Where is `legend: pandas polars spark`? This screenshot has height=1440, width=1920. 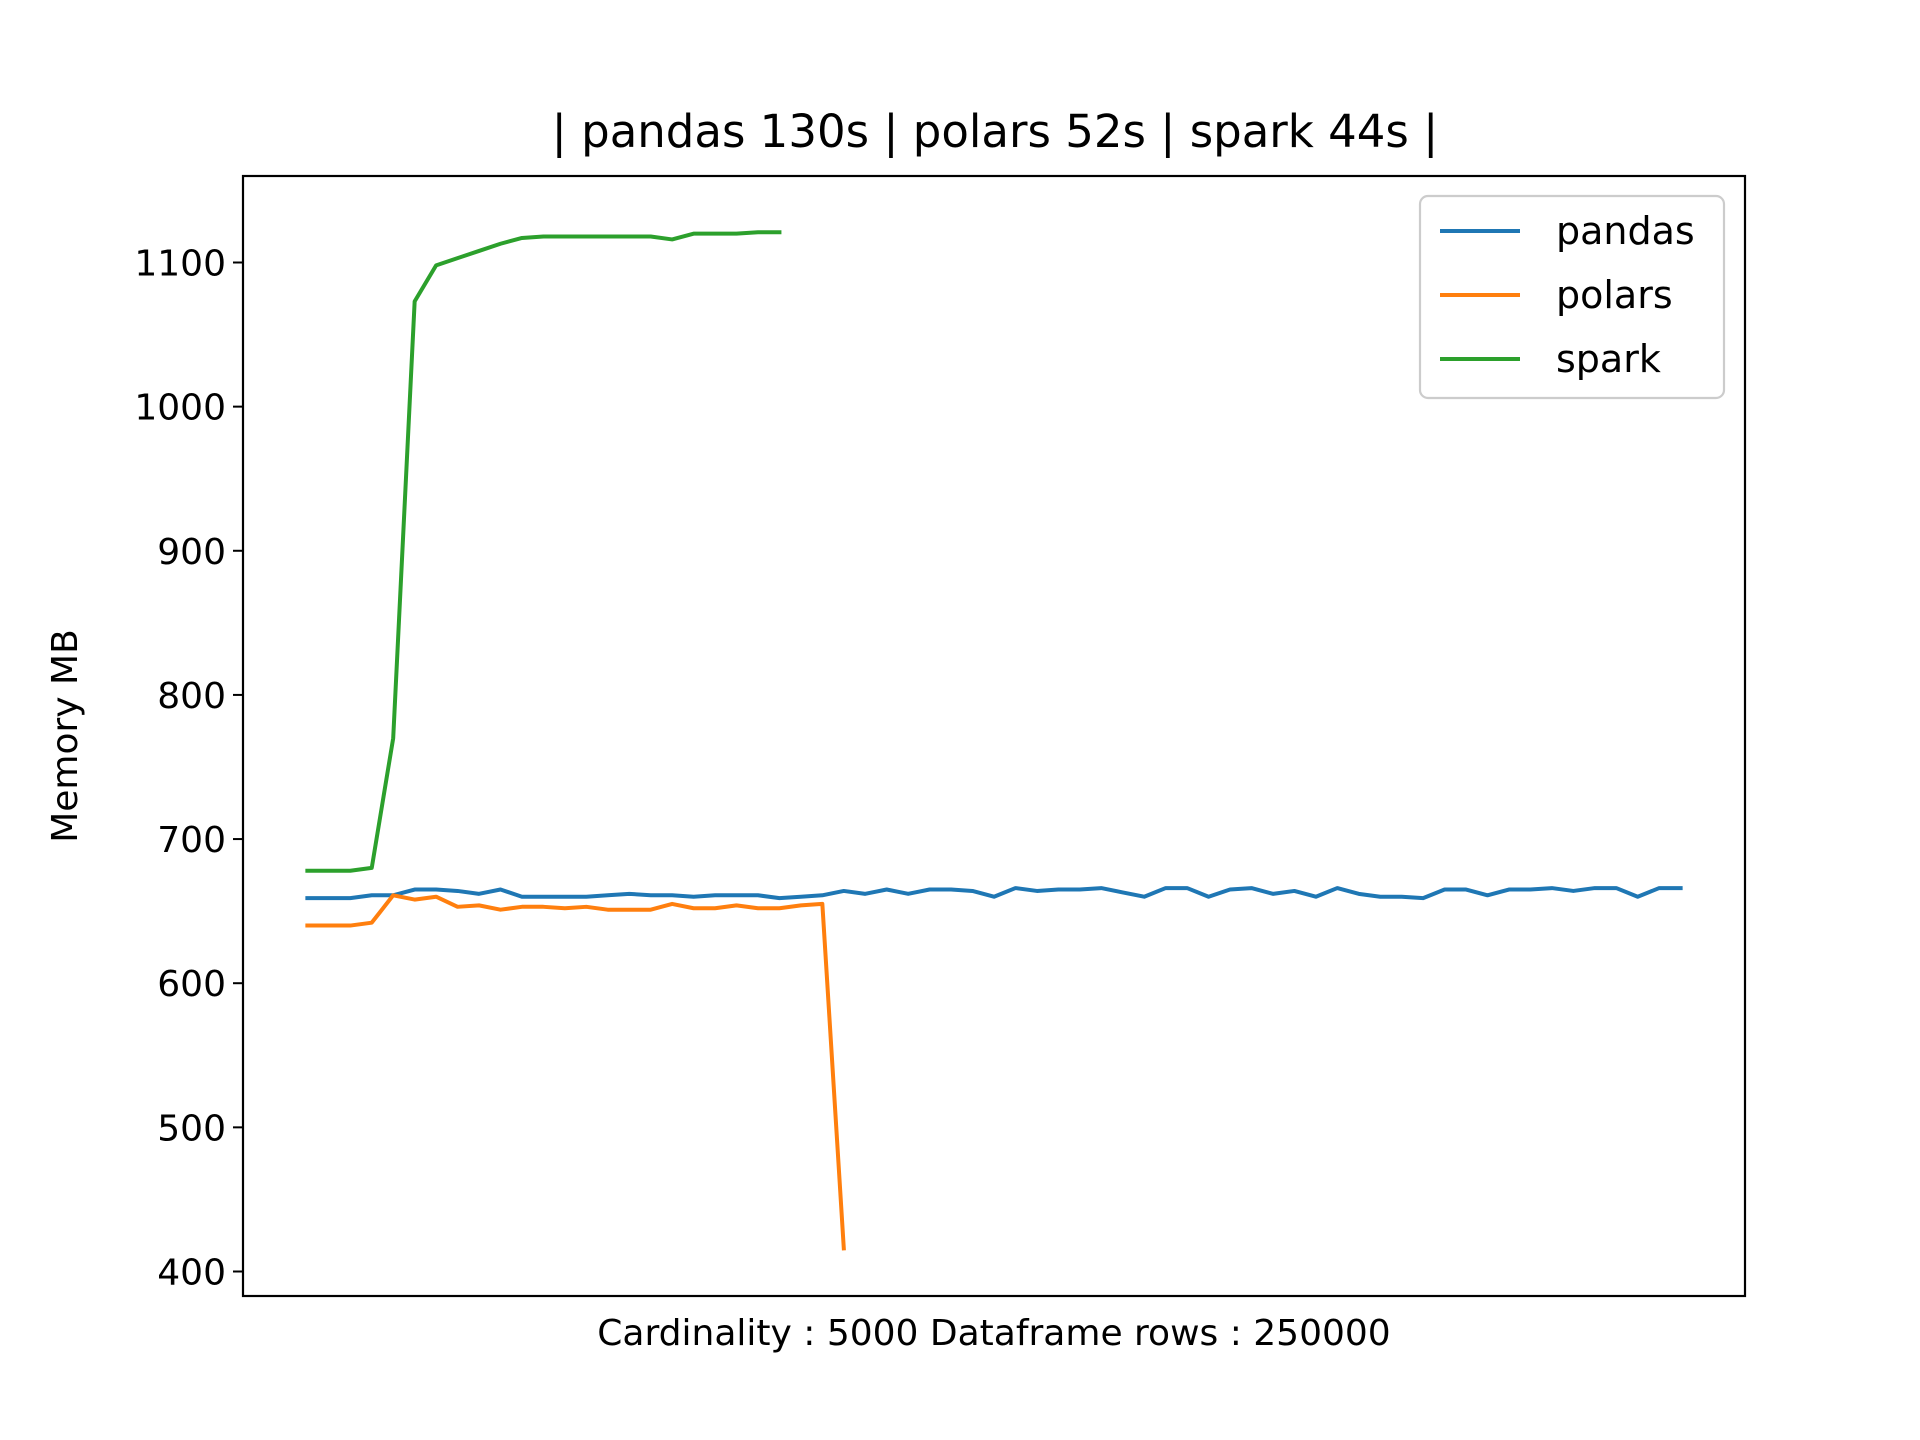
legend: pandas polars spark is located at coordinates (1572, 297).